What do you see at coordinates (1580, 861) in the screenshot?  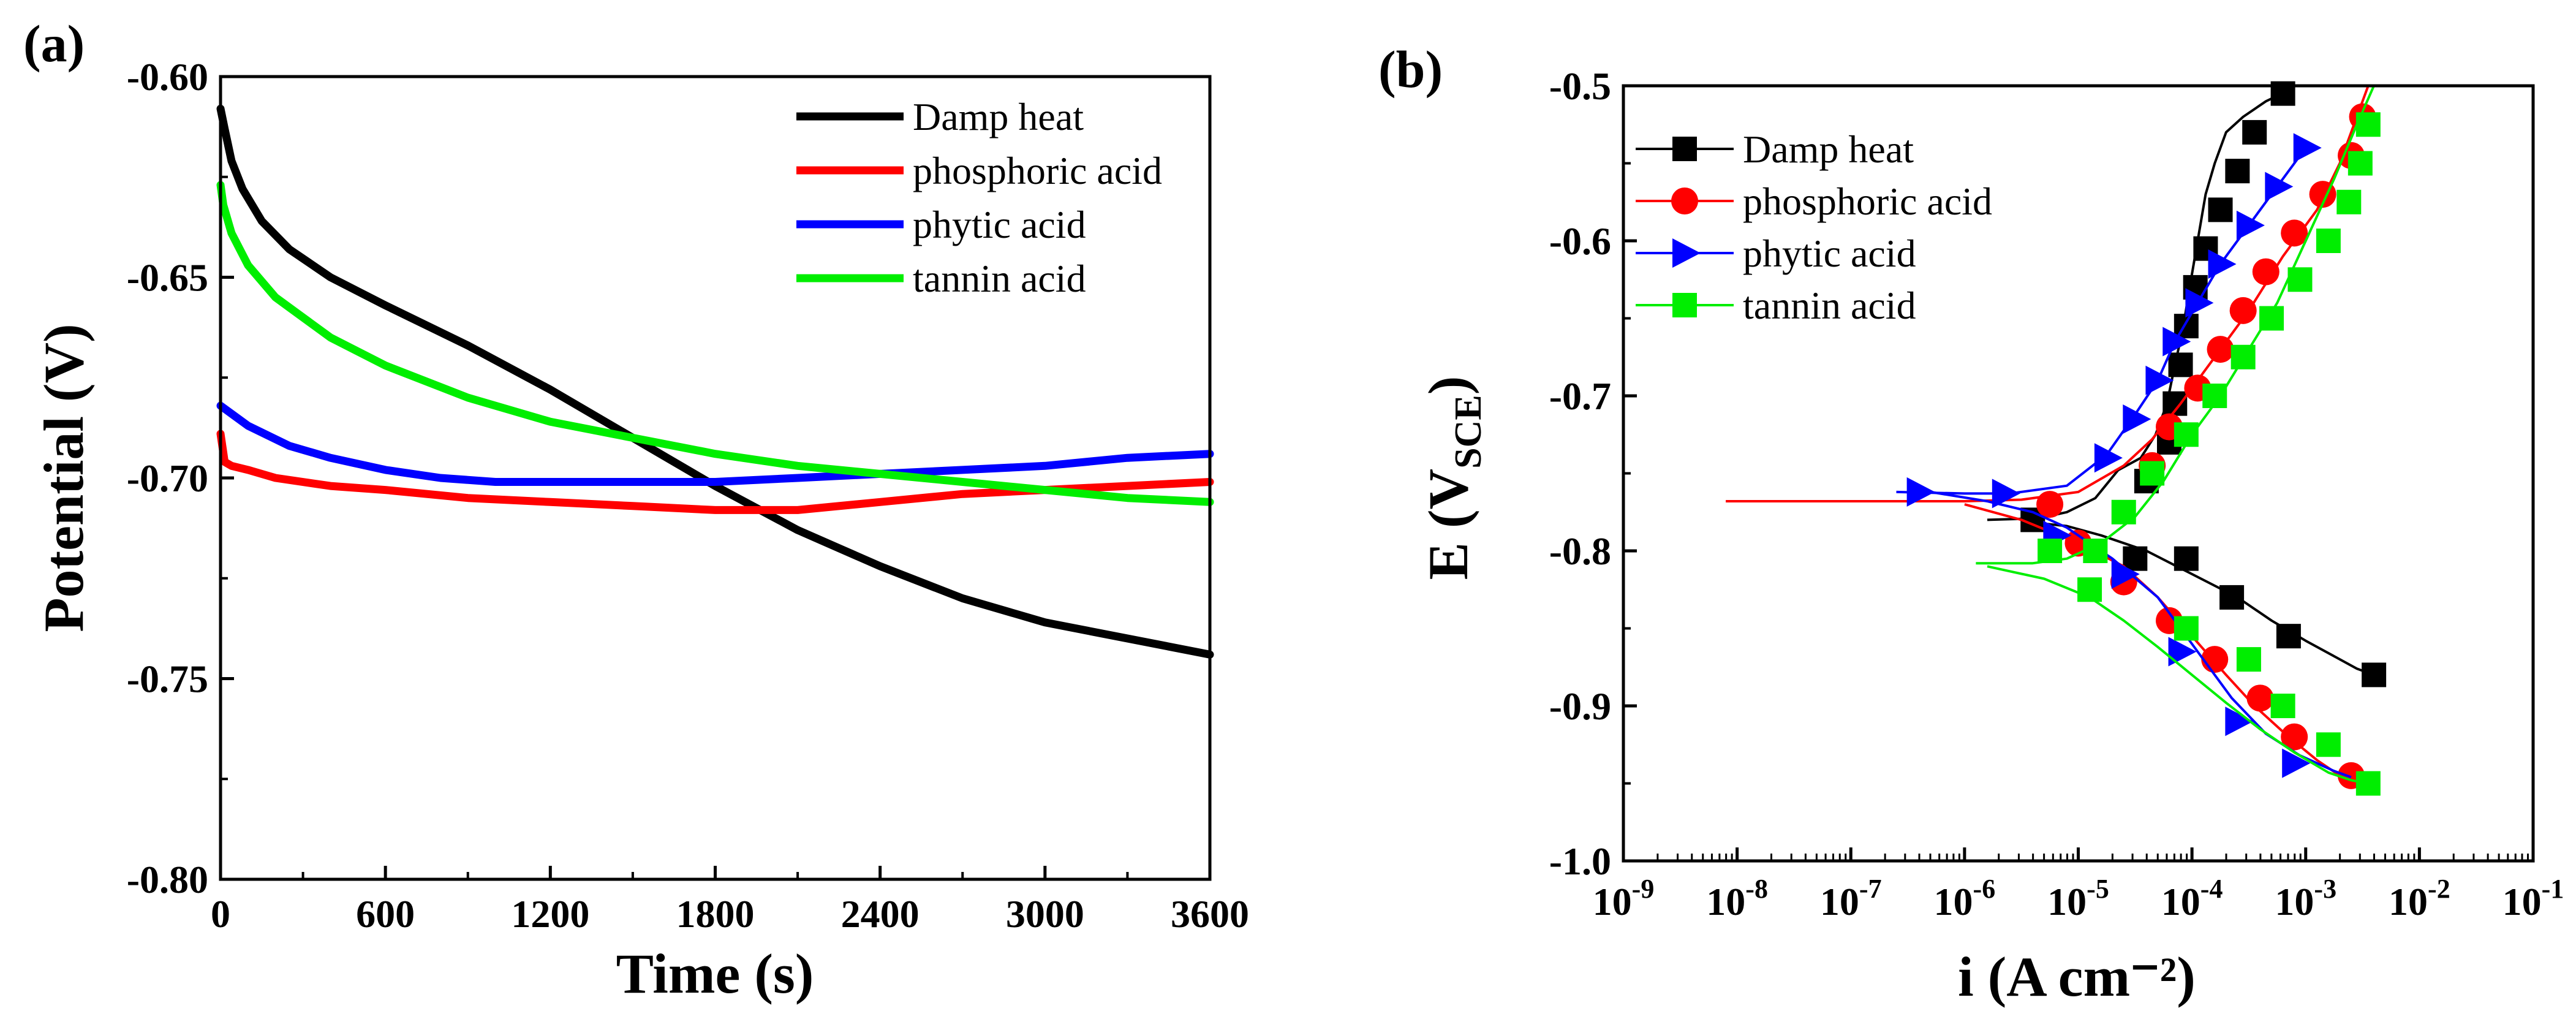 I see `y-tick-label: -1.0` at bounding box center [1580, 861].